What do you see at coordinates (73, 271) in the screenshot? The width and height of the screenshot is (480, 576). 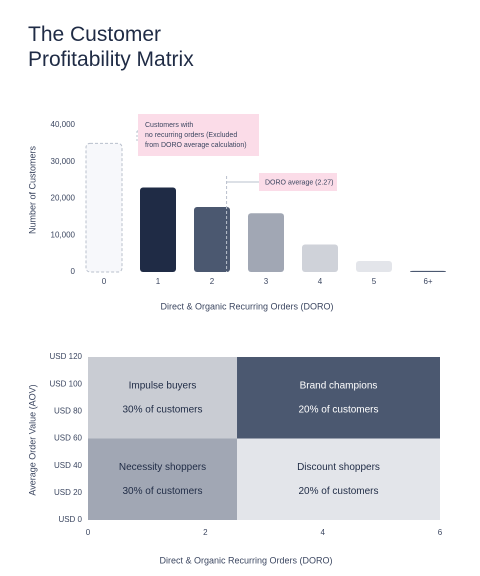 I see `y-tick-label: 0` at bounding box center [73, 271].